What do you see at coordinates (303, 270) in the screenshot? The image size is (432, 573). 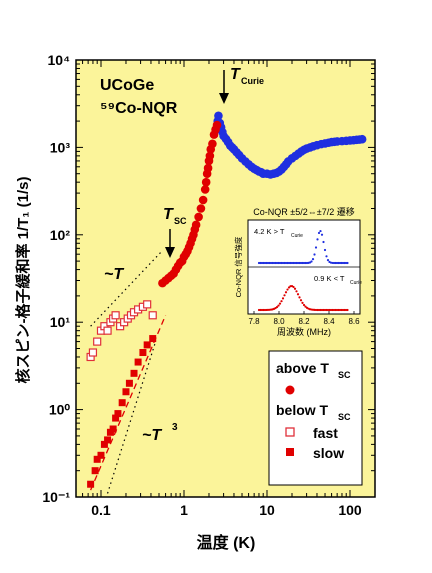 I see `inset-marks` at bounding box center [303, 270].